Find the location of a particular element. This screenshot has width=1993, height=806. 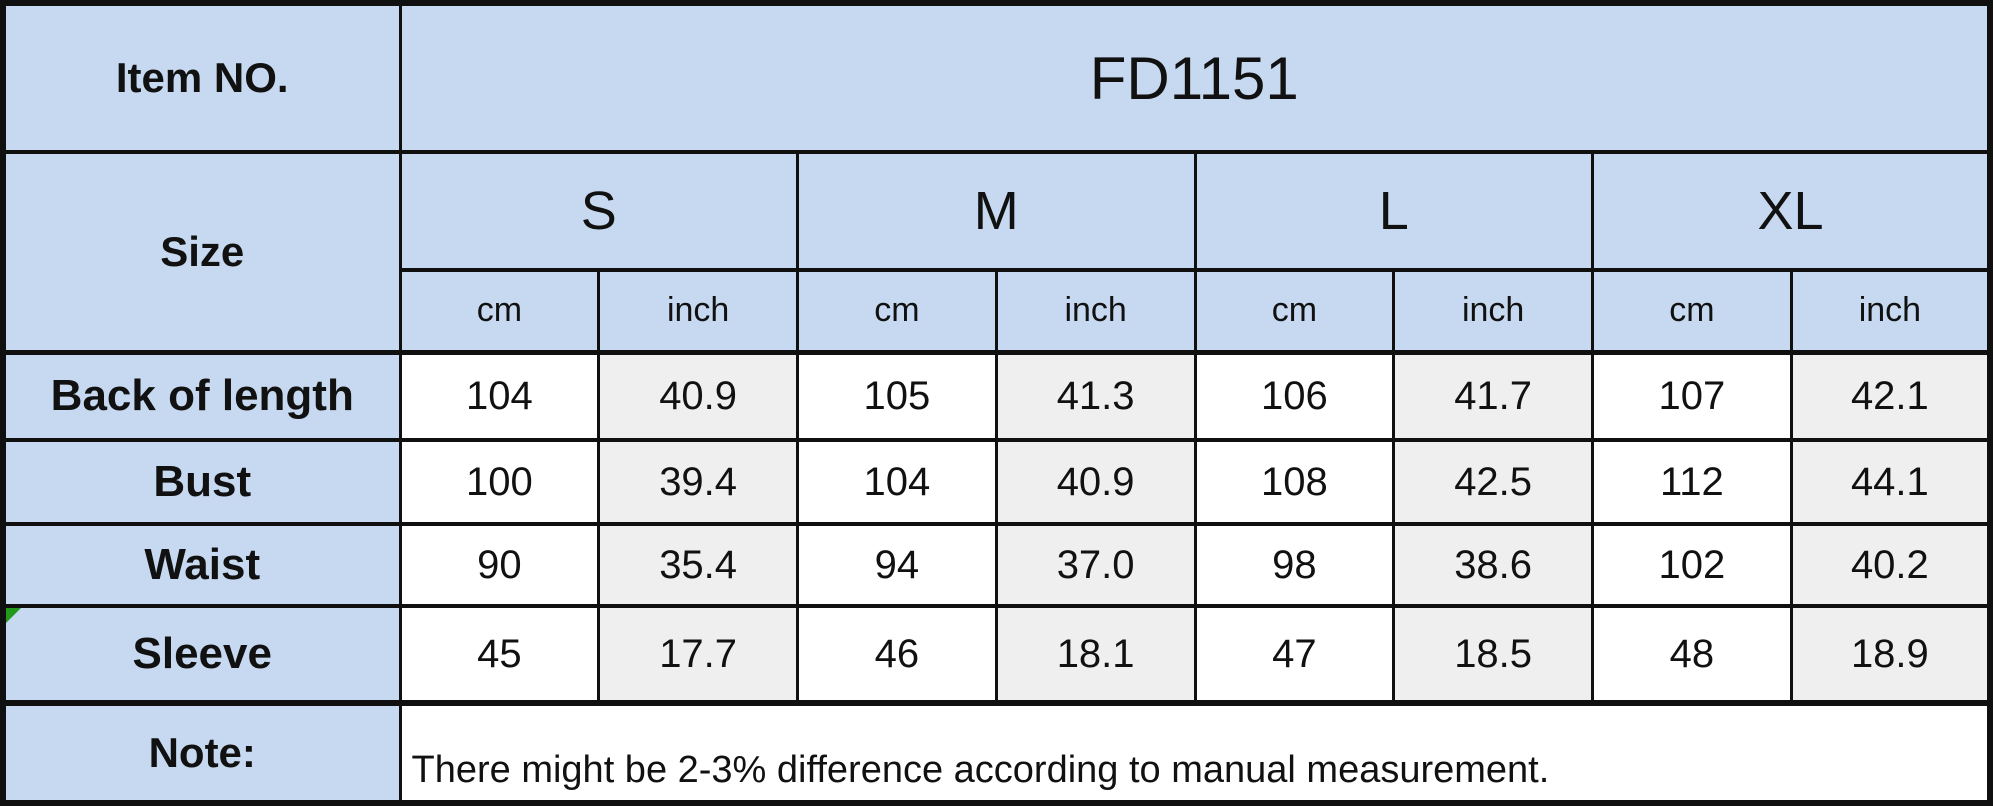

row-label-text: Sleeve is located at coordinates (202, 653).